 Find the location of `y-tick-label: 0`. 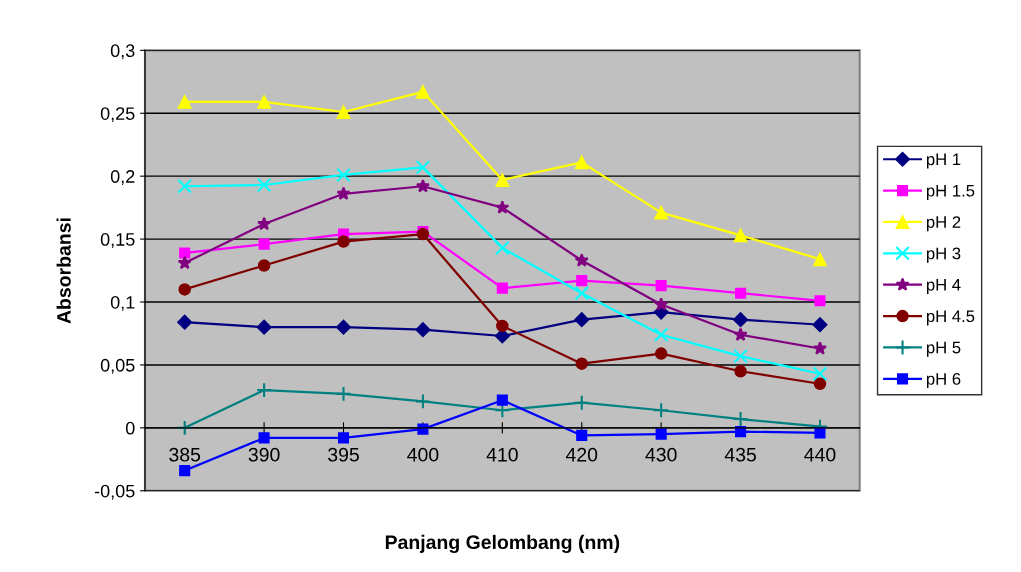

y-tick-label: 0 is located at coordinates (130, 428).